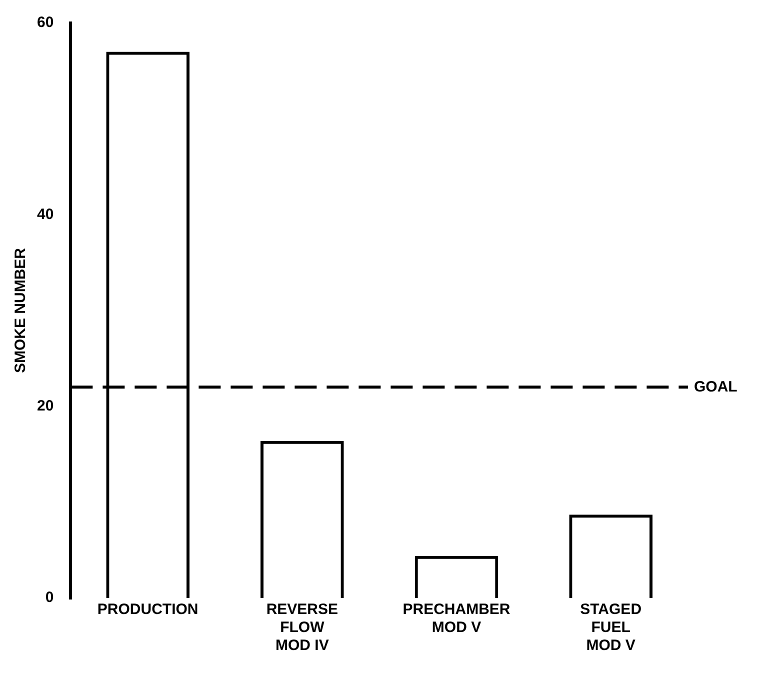 Image resolution: width=760 pixels, height=675 pixels. Describe the element at coordinates (147, 609) in the screenshot. I see `x-tick-label: PRODUCTION` at that location.